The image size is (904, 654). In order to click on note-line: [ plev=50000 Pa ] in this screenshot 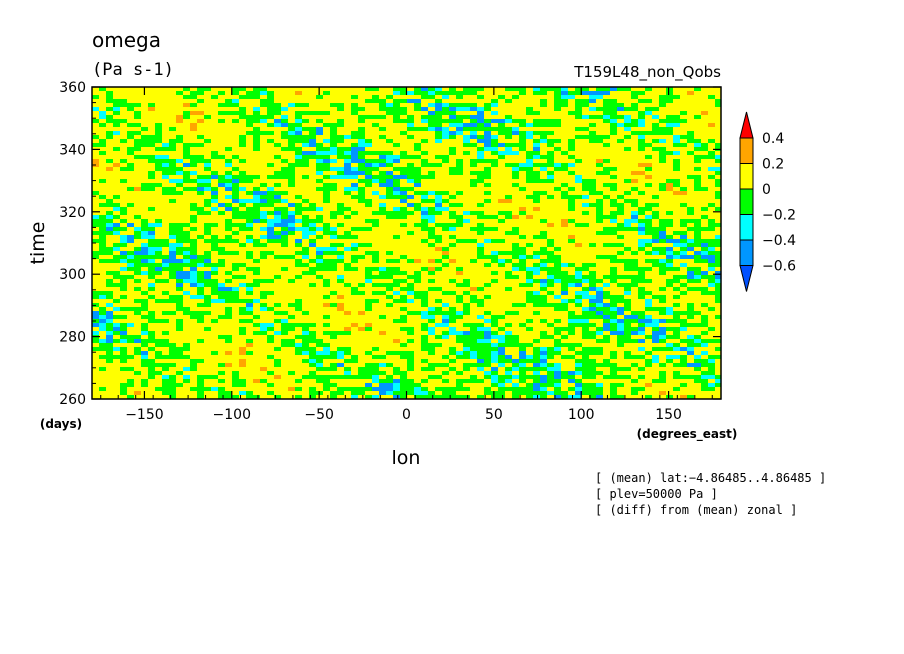, I will do `click(656, 494)`.